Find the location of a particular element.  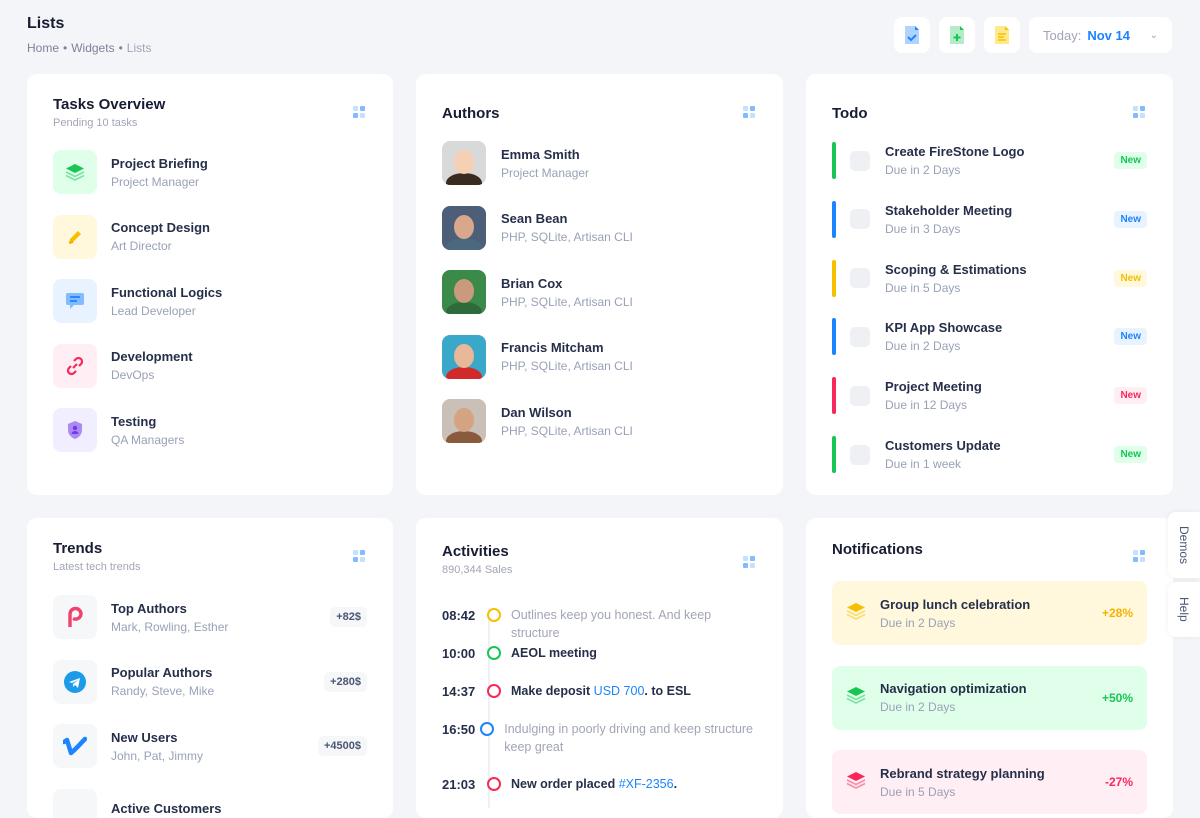

help-label: Help is located at coordinates (1184, 609).